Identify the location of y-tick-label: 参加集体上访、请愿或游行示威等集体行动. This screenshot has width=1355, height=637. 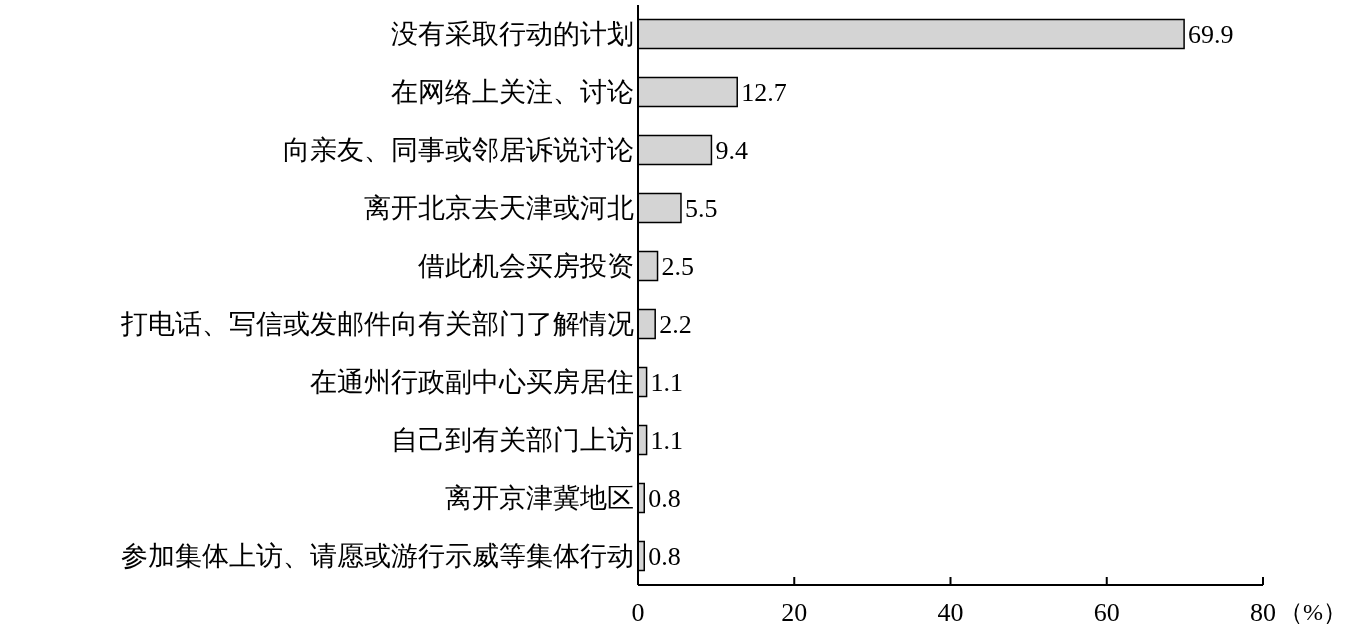
(377, 556).